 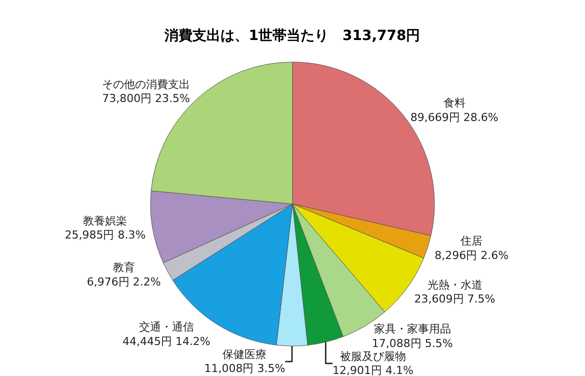 I want to click on data-label: 12,901円 4.1%, so click(x=373, y=370).